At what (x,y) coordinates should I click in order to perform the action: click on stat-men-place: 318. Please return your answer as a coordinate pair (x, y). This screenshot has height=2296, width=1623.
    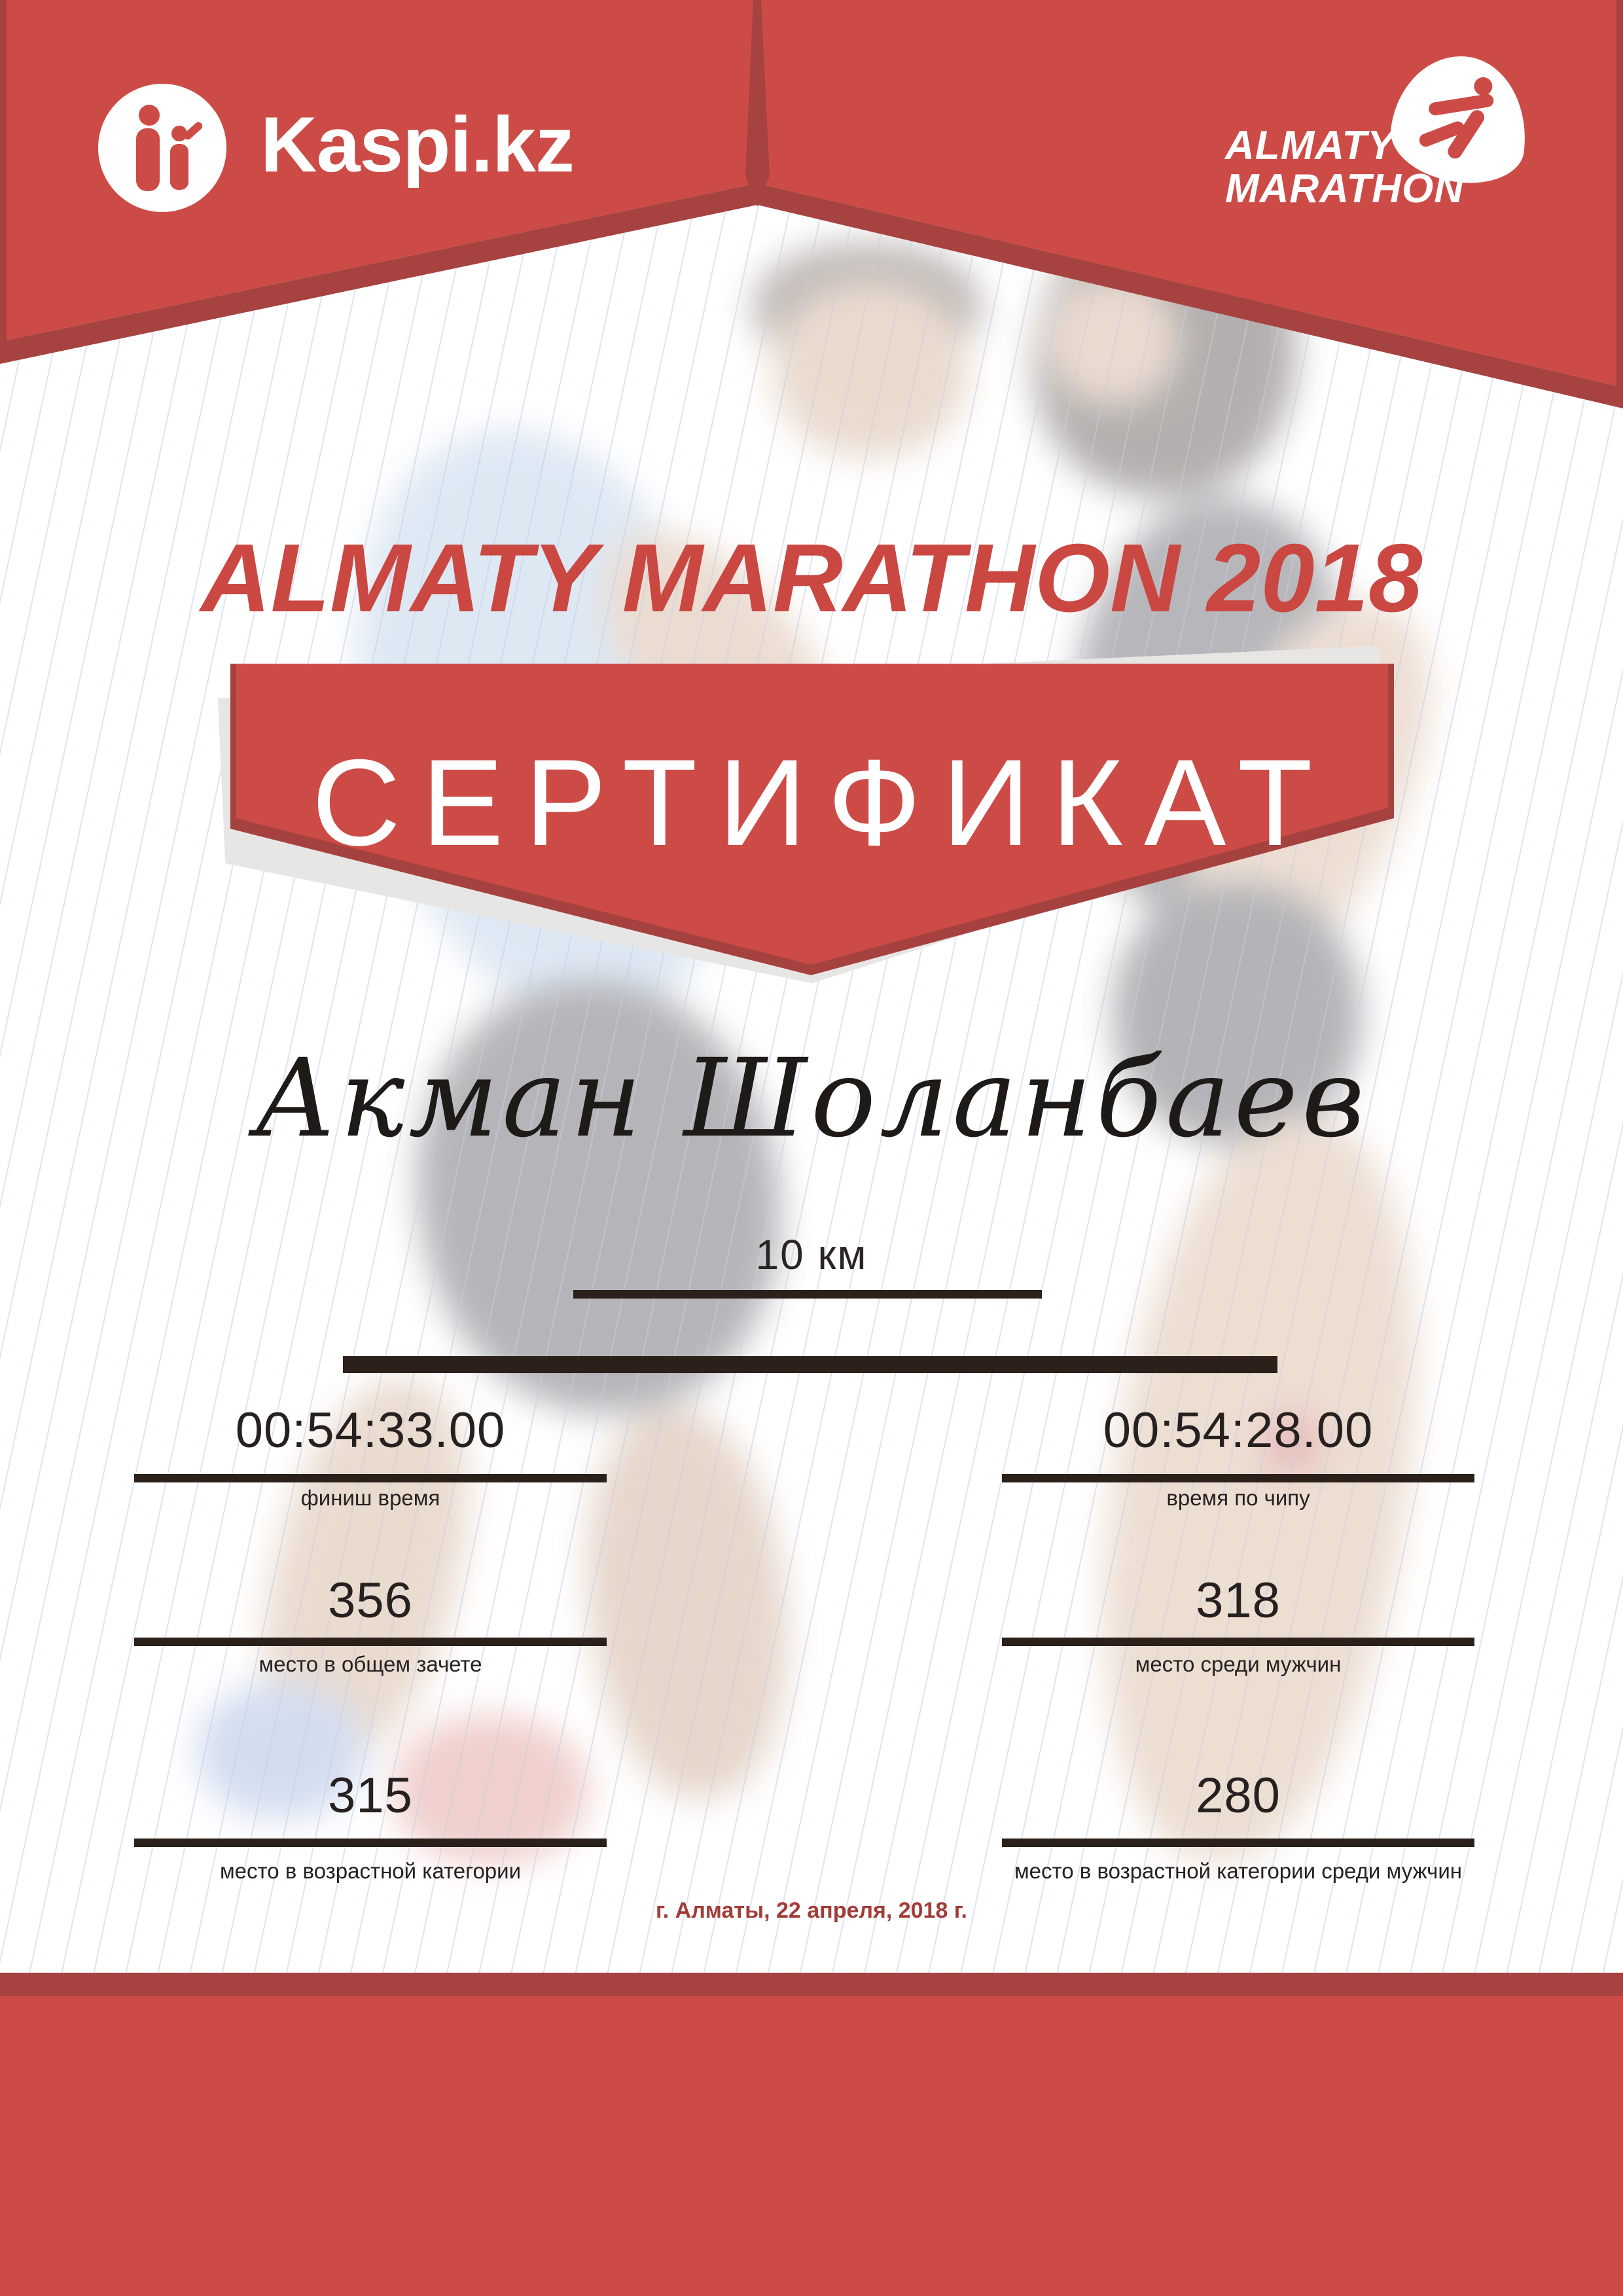
    Looking at the image, I should click on (1238, 1600).